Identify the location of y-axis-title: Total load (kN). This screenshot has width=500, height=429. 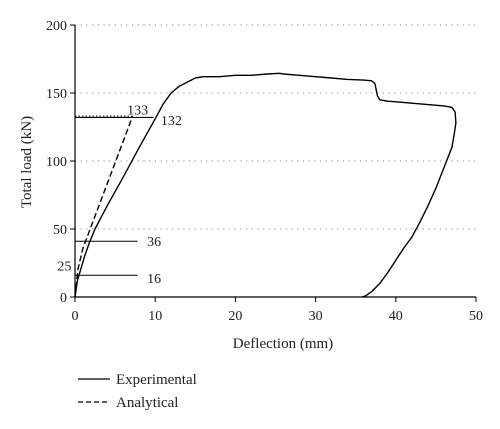
(27, 162).